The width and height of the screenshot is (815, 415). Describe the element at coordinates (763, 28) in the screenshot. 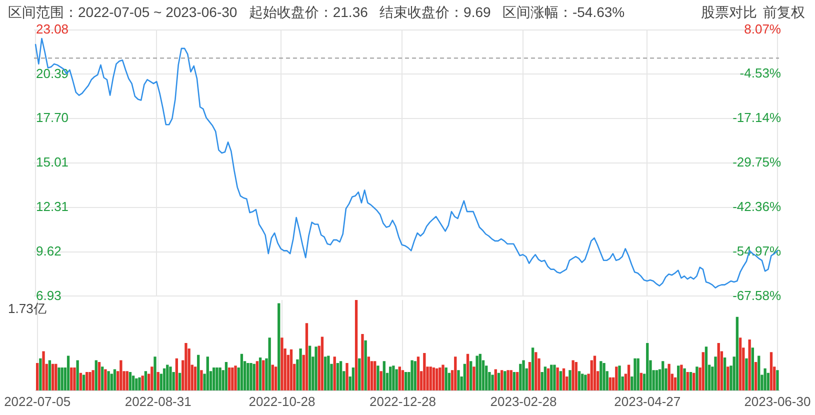

I see `y2-tick-label: 8.07%` at that location.